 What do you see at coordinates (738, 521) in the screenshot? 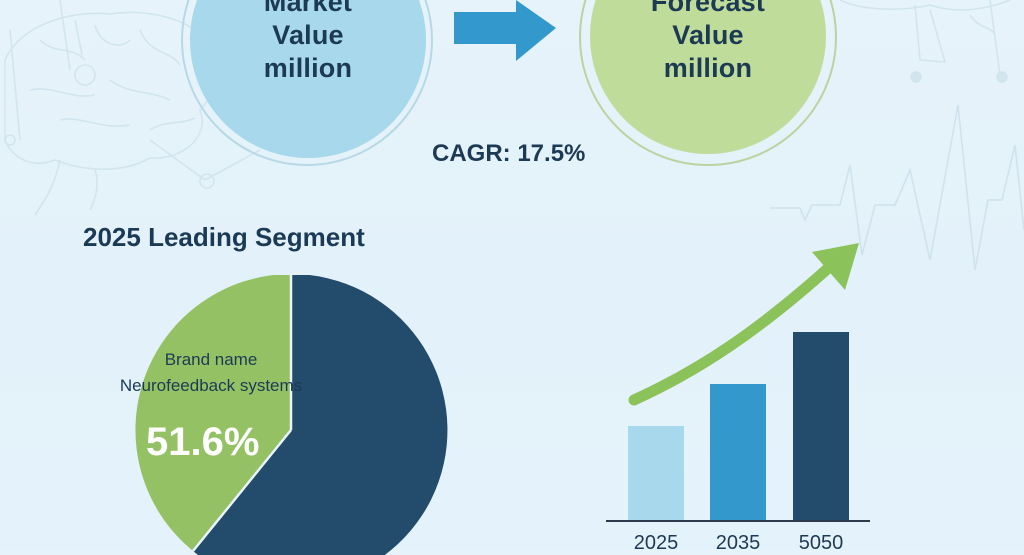
I see `bar-chart-axis` at bounding box center [738, 521].